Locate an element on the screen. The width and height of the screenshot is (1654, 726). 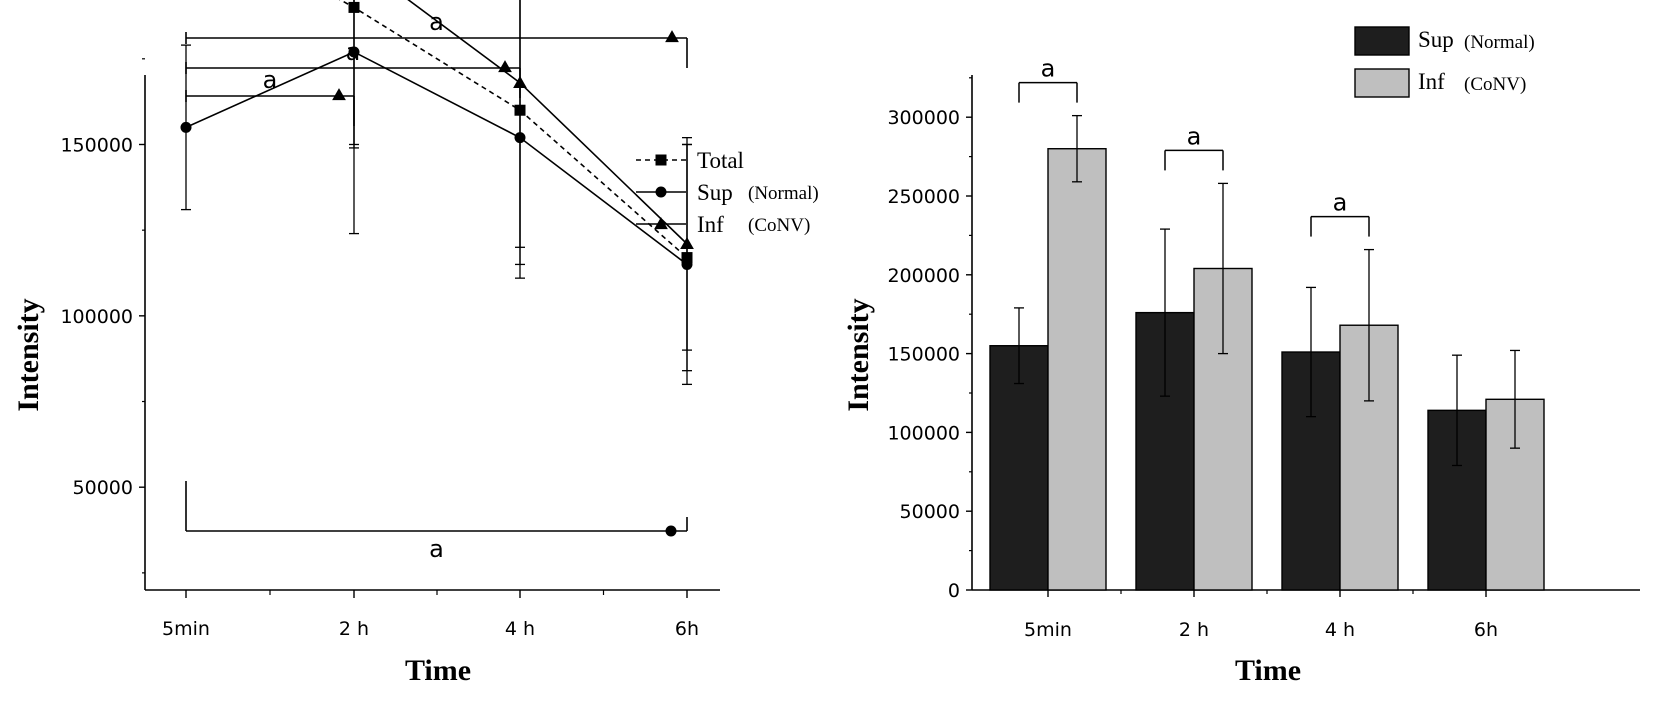
legend-marker-inf is located at coordinates (661, 223).